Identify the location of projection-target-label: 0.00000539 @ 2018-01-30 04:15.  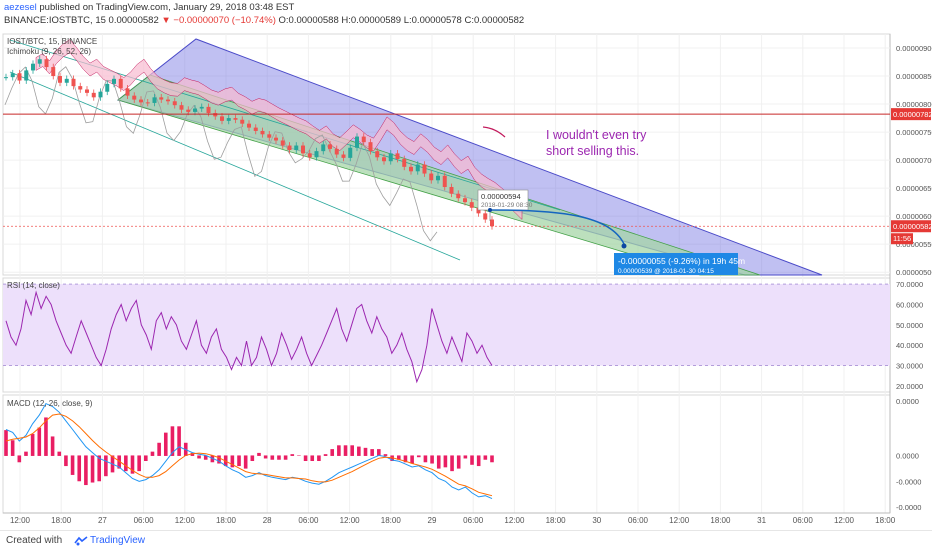
(666, 271).